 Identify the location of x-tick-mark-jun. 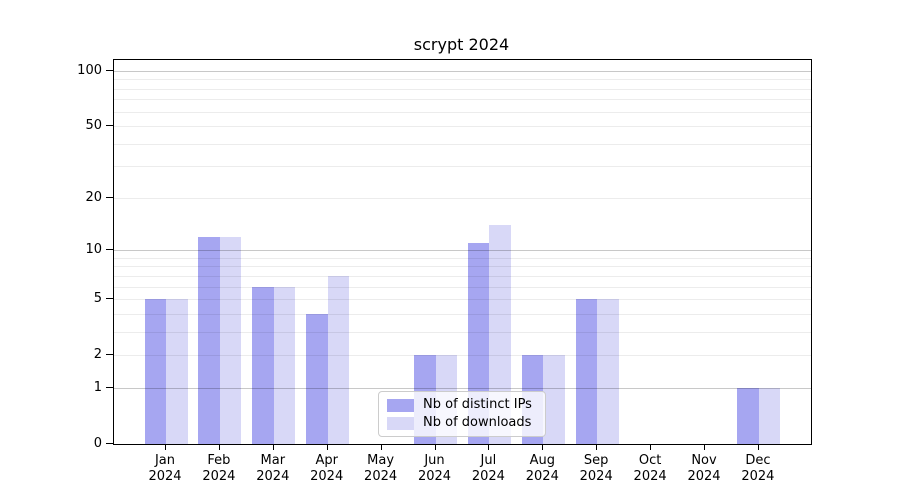
(435, 447).